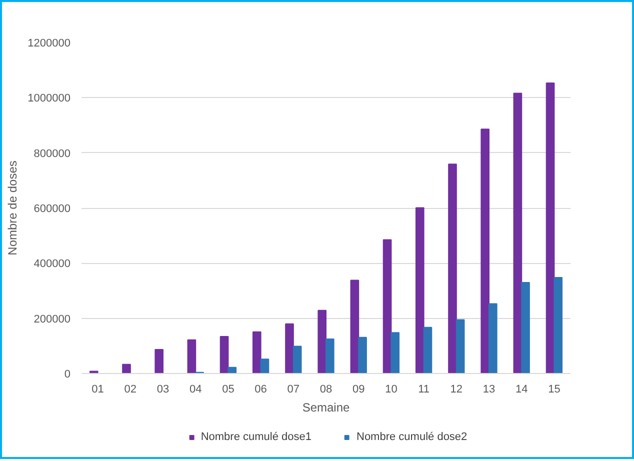 The width and height of the screenshot is (634, 461). I want to click on y-tick-label: 0, so click(67, 374).